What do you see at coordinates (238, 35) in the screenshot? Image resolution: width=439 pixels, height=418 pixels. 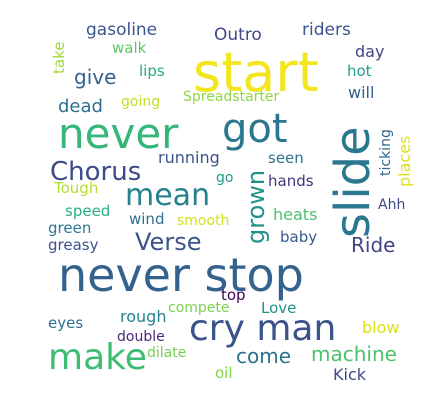 I see `word-outro: Outro` at bounding box center [238, 35].